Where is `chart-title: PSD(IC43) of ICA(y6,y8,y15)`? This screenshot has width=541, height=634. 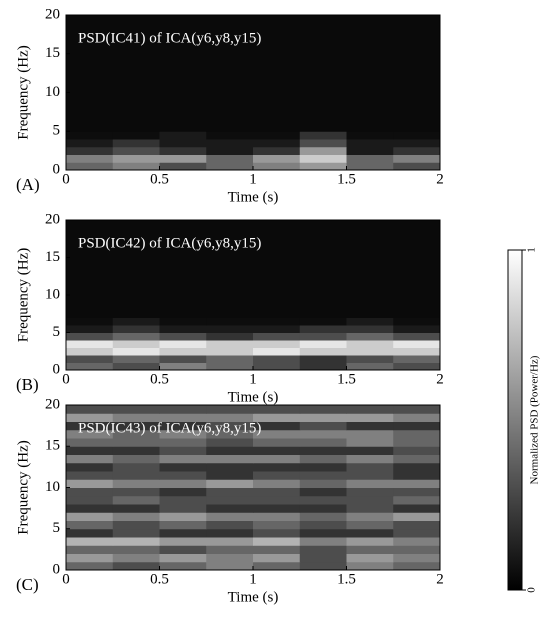 chart-title: PSD(IC43) of ICA(y6,y8,y15) is located at coordinates (169, 428).